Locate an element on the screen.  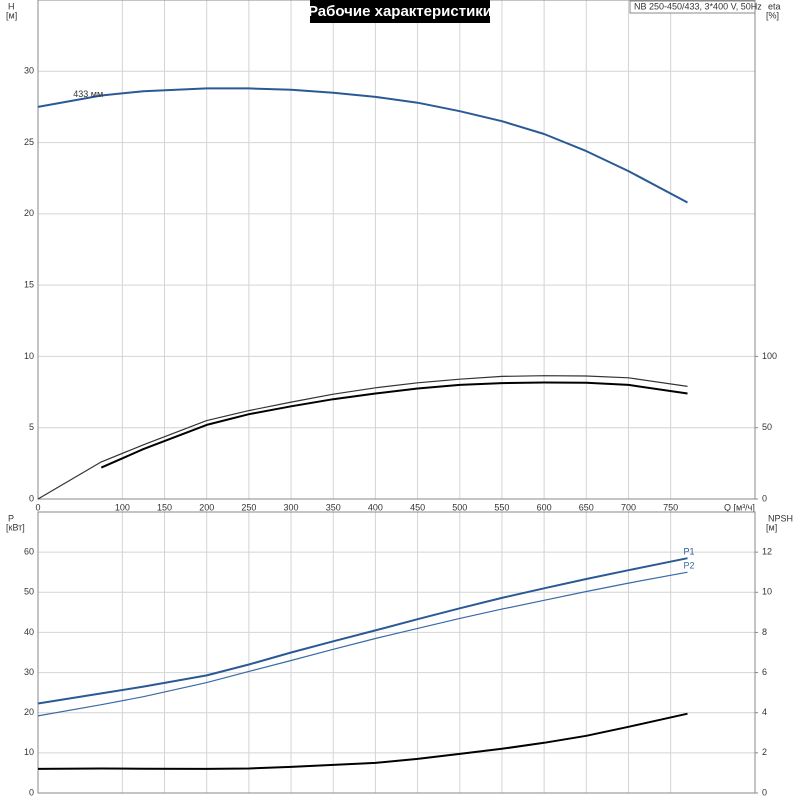
y-tick-label: 5 is located at coordinates (31, 427).